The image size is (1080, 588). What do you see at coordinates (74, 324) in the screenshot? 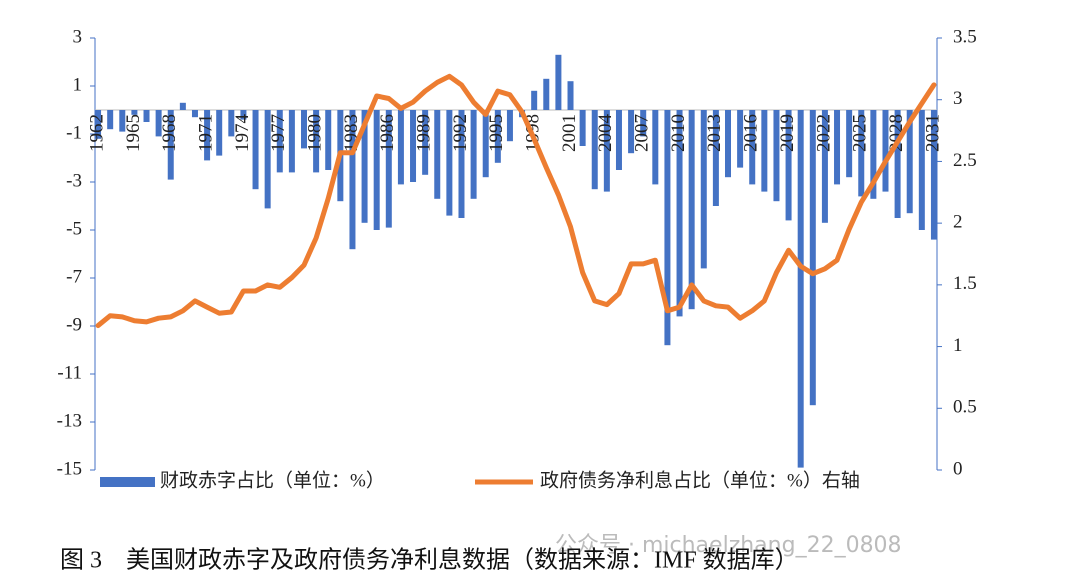
I see `y-tick-label: -9` at bounding box center [74, 324].